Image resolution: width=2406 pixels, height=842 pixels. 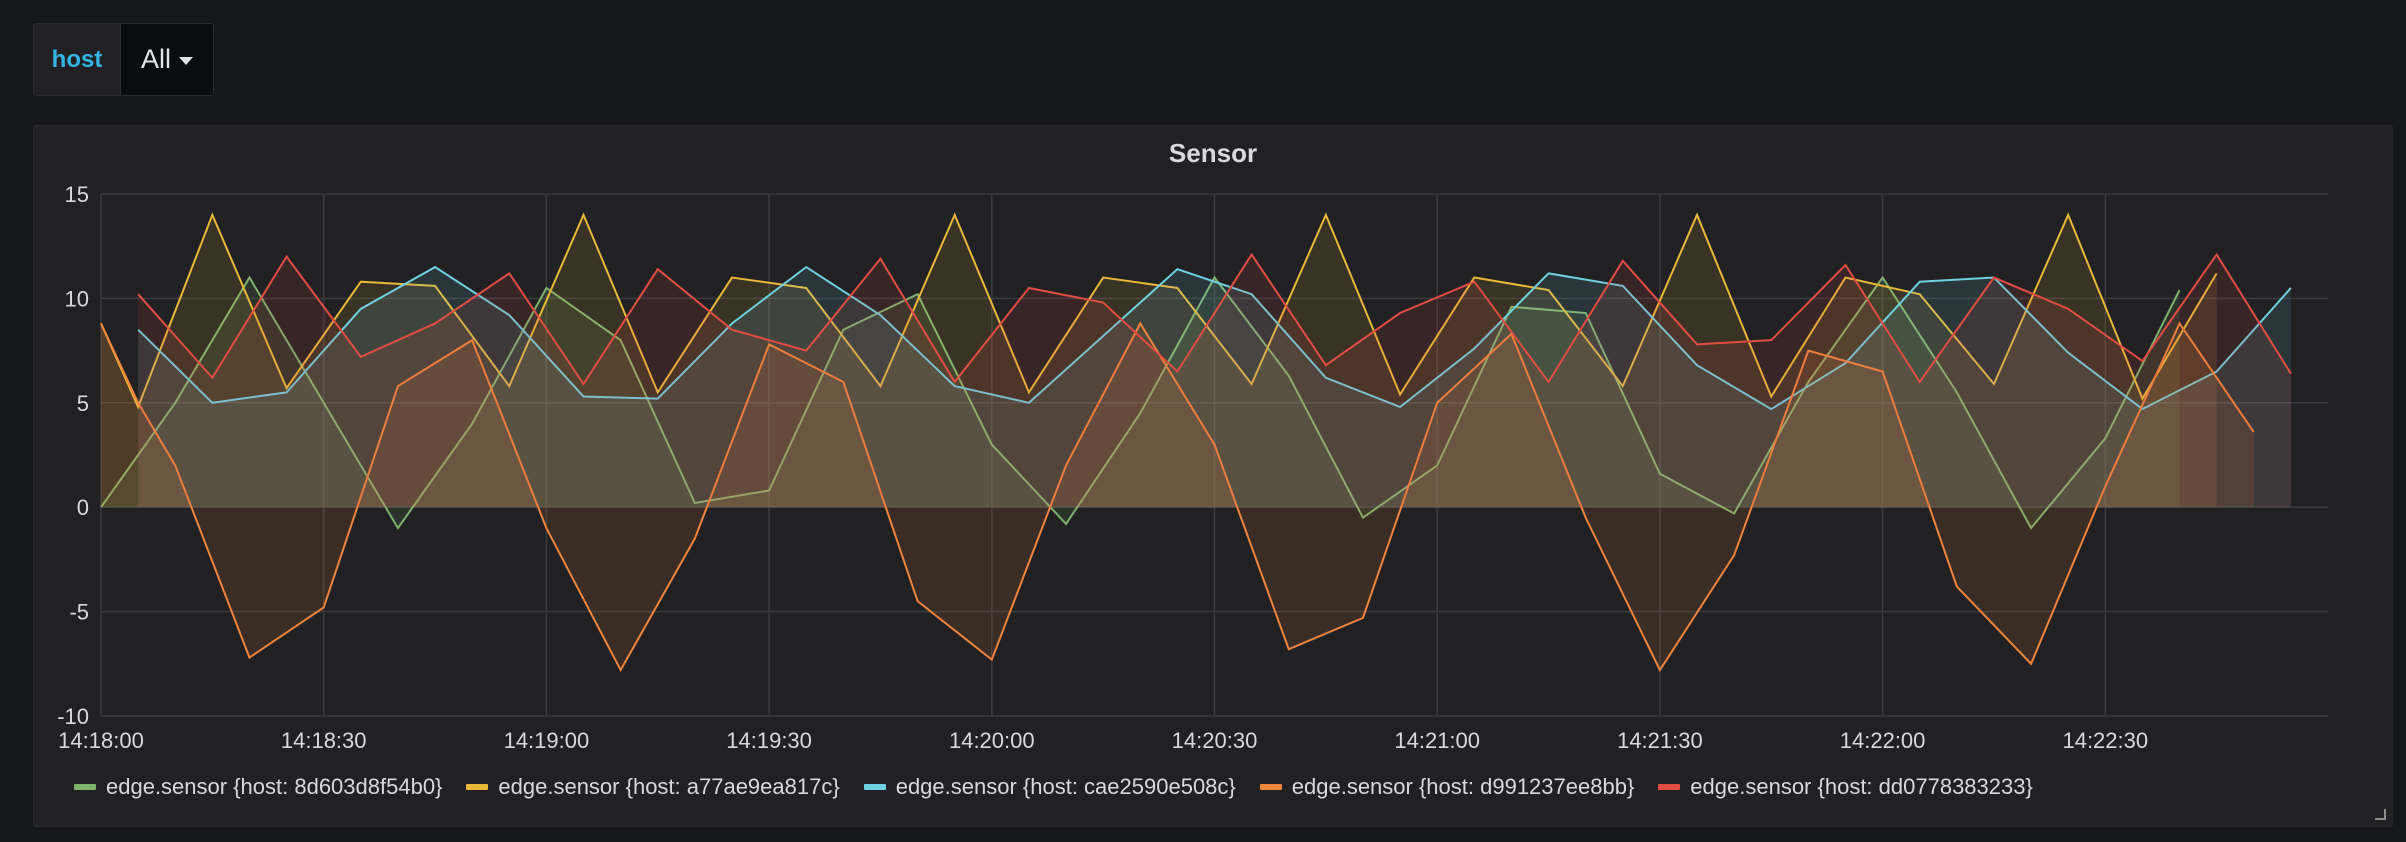 I want to click on legend-label: edge.sensor {host: d991237ee8bb}, so click(x=1463, y=786).